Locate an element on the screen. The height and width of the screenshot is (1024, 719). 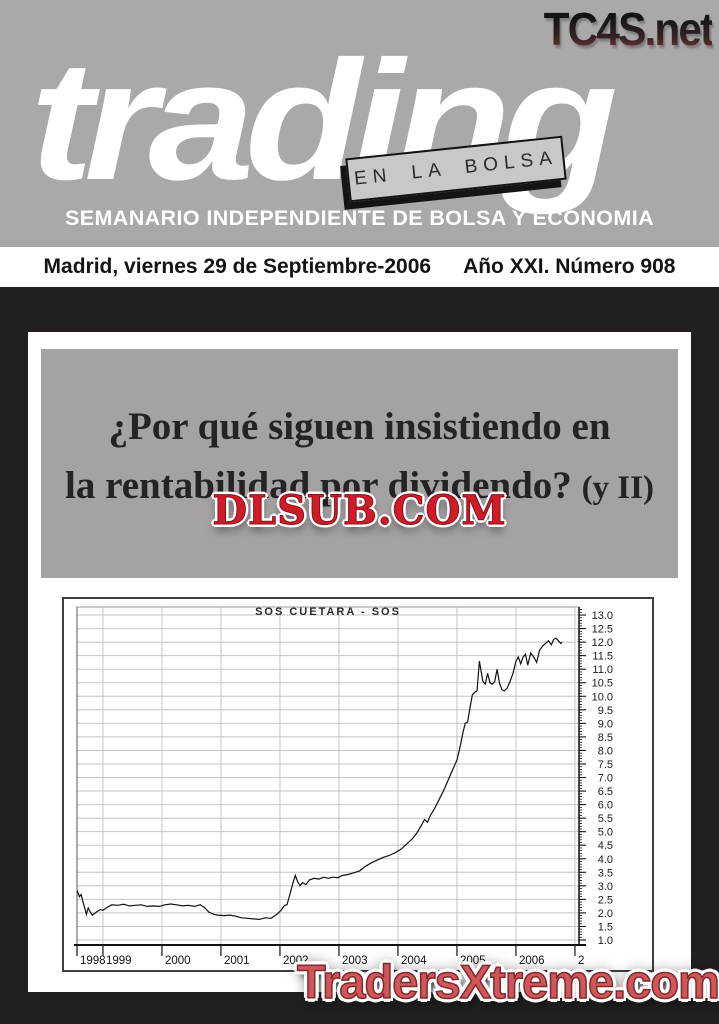
svg-text: 2005 is located at coordinates (473, 961).